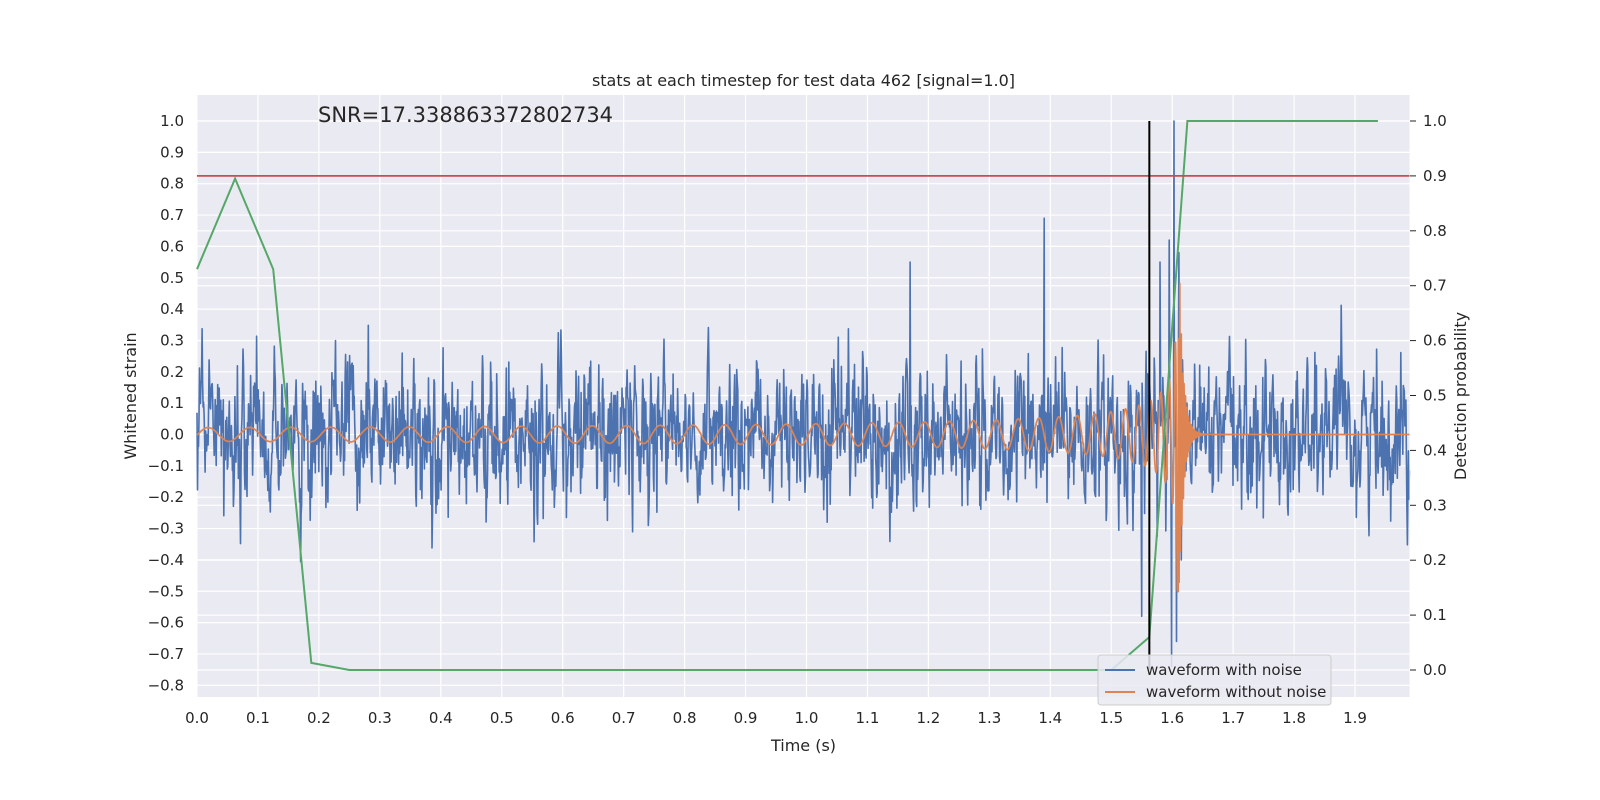  Describe the element at coordinates (172, 215) in the screenshot. I see `y-tick-label: 0.7` at that location.